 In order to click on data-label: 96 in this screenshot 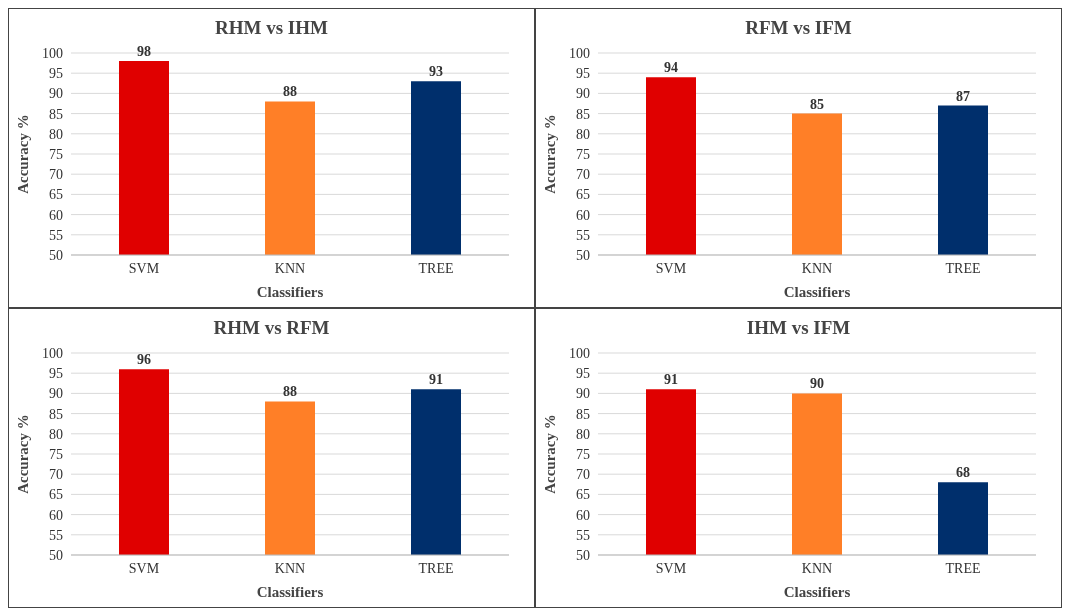, I will do `click(144, 360)`.